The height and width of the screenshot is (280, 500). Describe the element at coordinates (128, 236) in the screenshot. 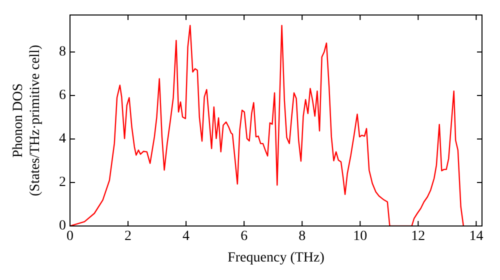

I see `x-tick-label: 2` at that location.